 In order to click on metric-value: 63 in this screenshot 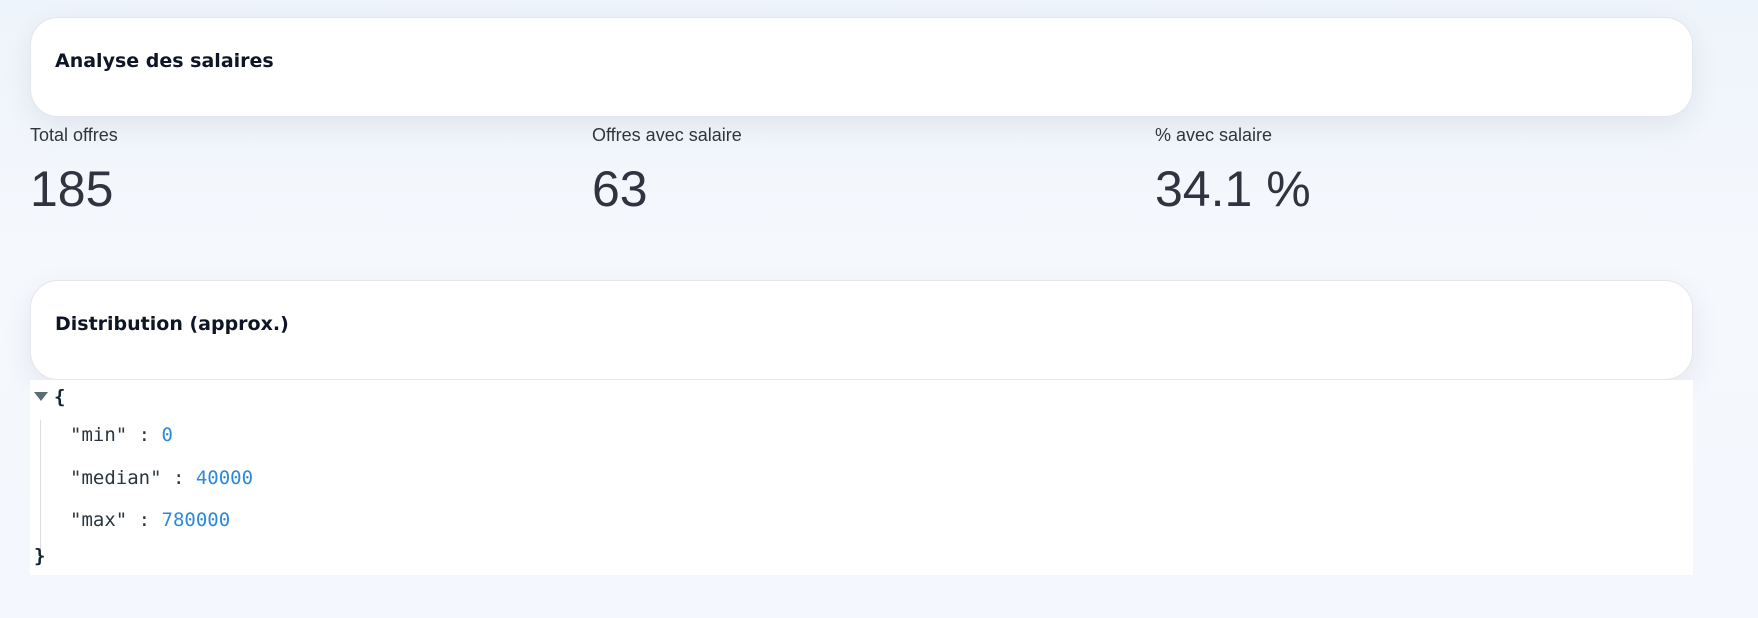, I will do `click(620, 189)`.